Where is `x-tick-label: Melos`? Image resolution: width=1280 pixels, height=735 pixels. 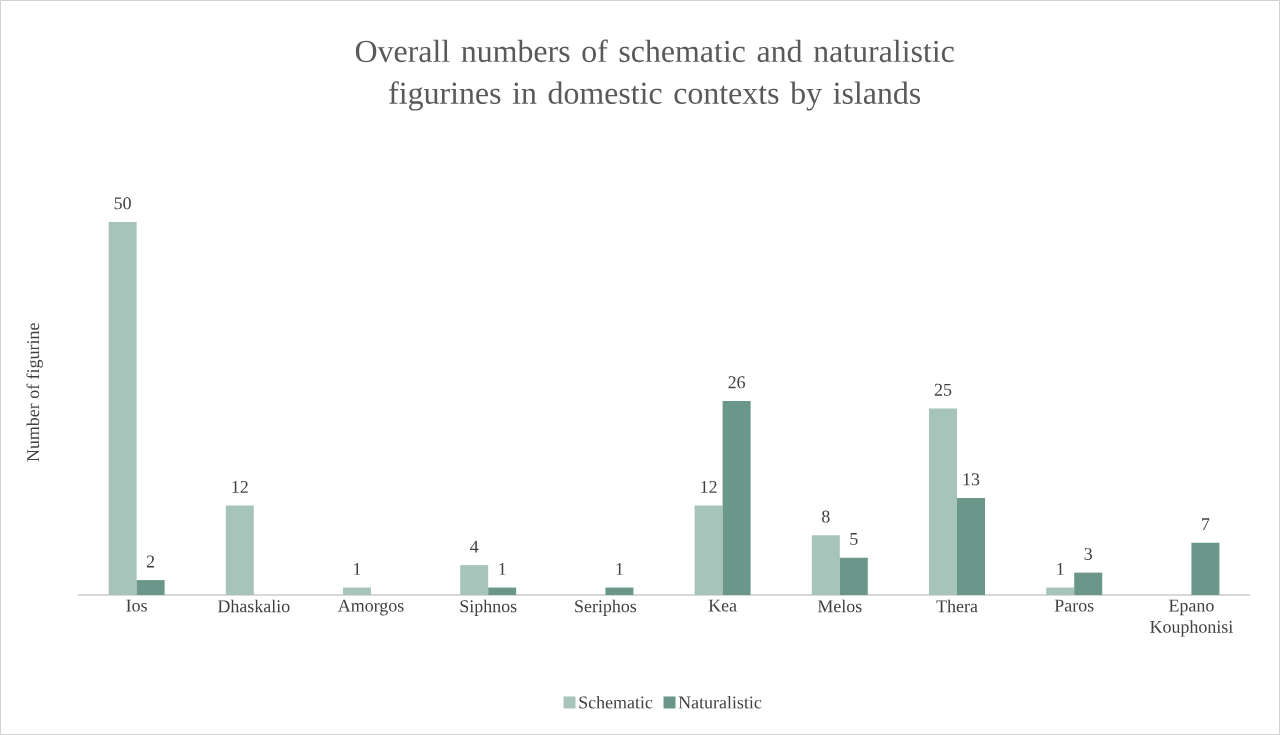
x-tick-label: Melos is located at coordinates (839, 606).